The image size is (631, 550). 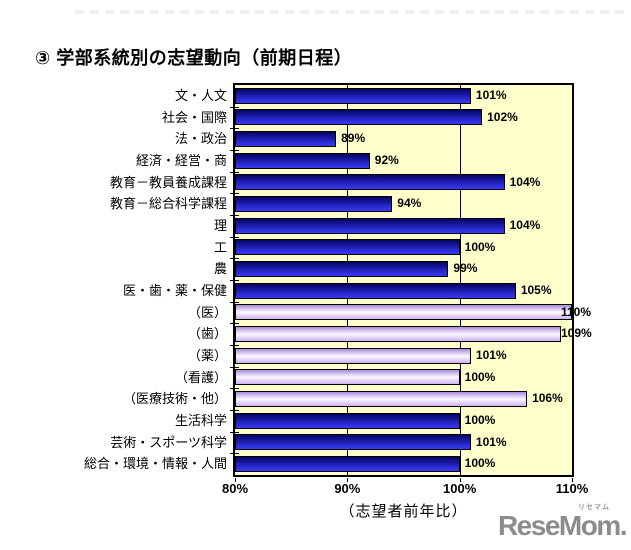 What do you see at coordinates (315, 489) in the screenshot?
I see `x-axis-ticks: 80% 90% 100% 110%` at bounding box center [315, 489].